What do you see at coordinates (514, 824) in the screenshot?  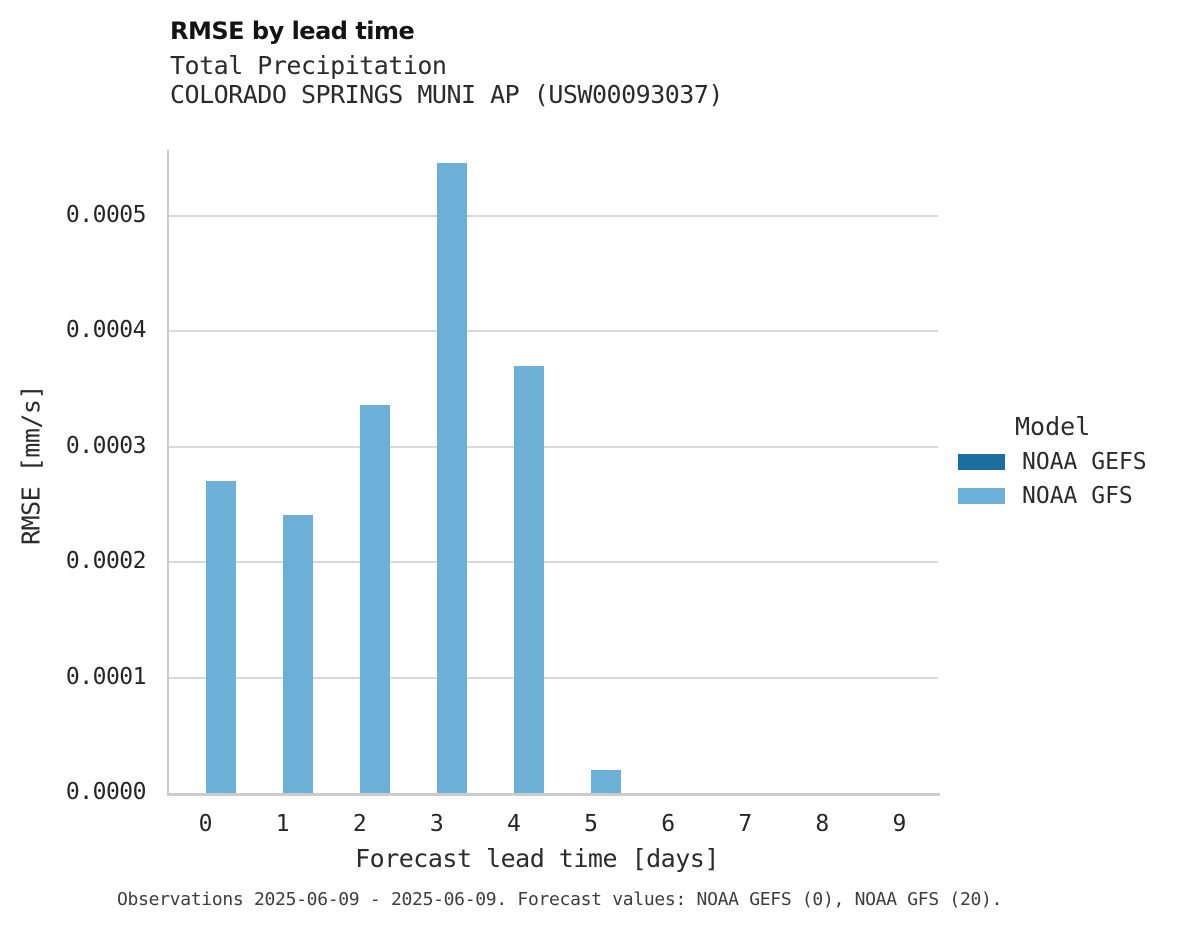 I see `x-tick-label-4: 4` at bounding box center [514, 824].